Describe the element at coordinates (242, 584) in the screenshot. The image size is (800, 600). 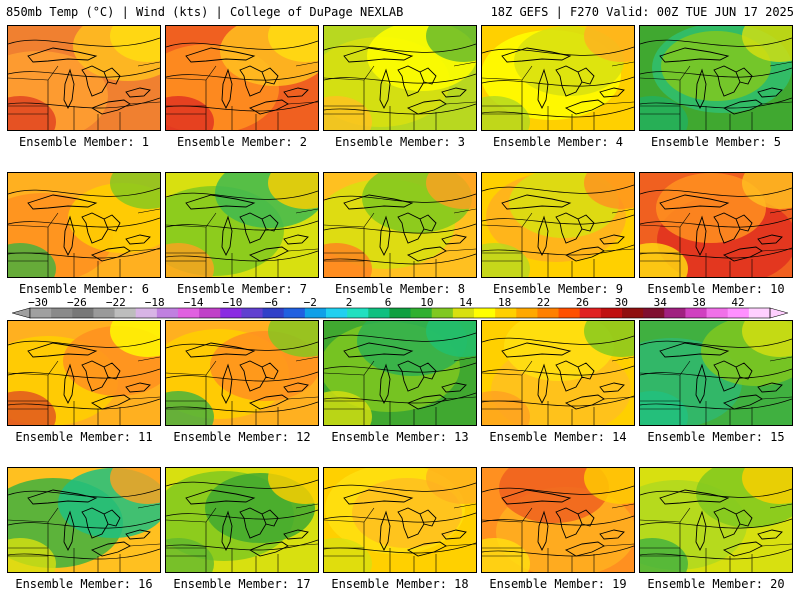
I see `ensemble-member-label: Ensemble Member: 17` at that location.